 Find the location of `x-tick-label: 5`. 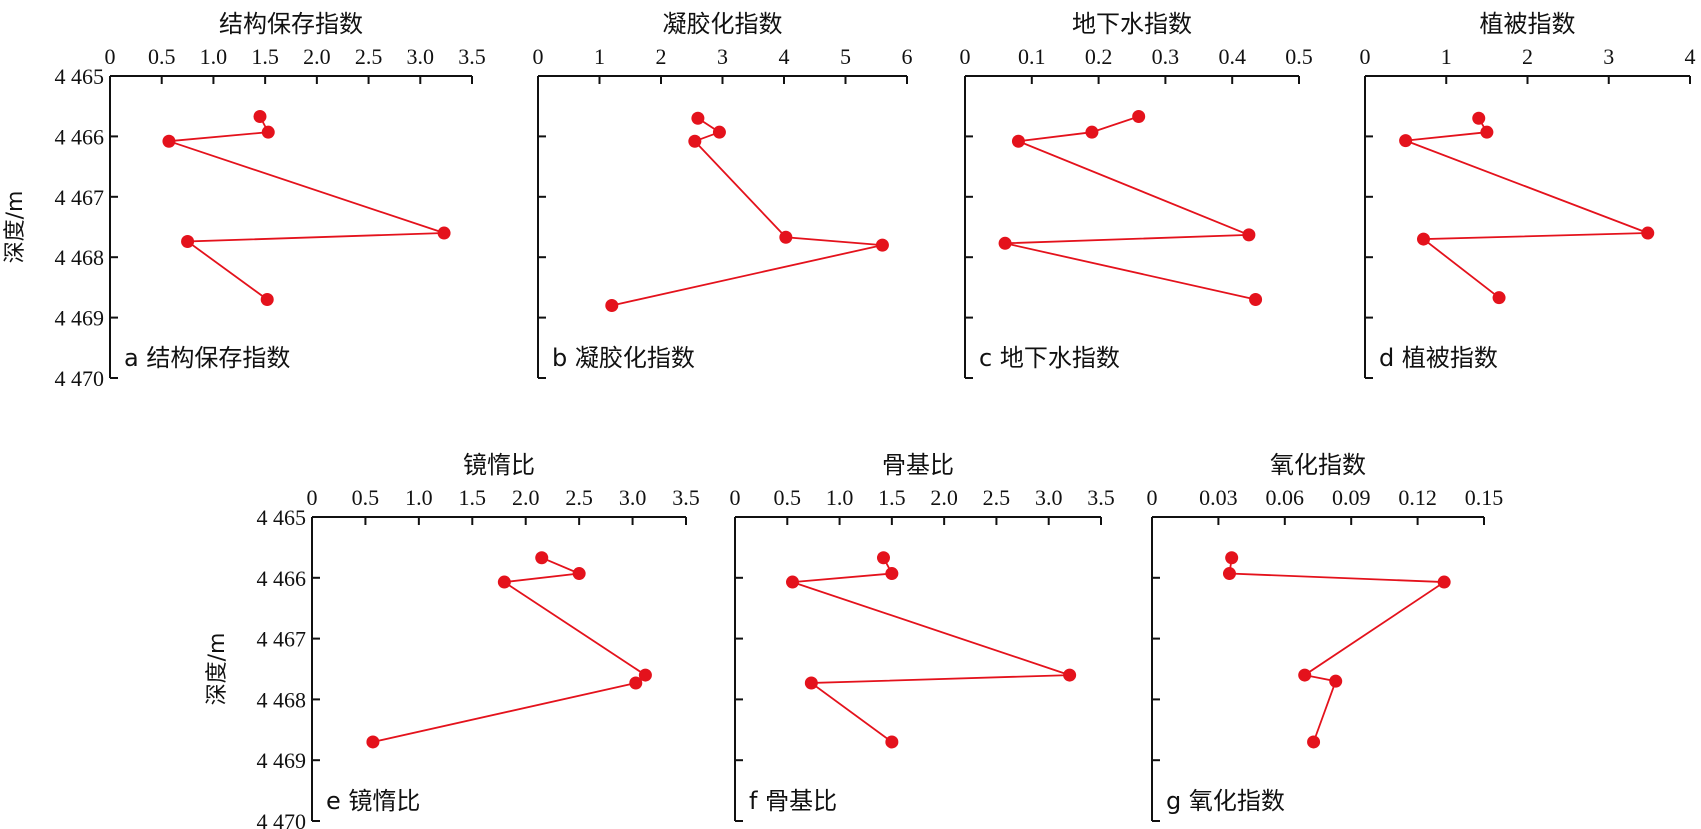

x-tick-label: 5 is located at coordinates (845, 56).